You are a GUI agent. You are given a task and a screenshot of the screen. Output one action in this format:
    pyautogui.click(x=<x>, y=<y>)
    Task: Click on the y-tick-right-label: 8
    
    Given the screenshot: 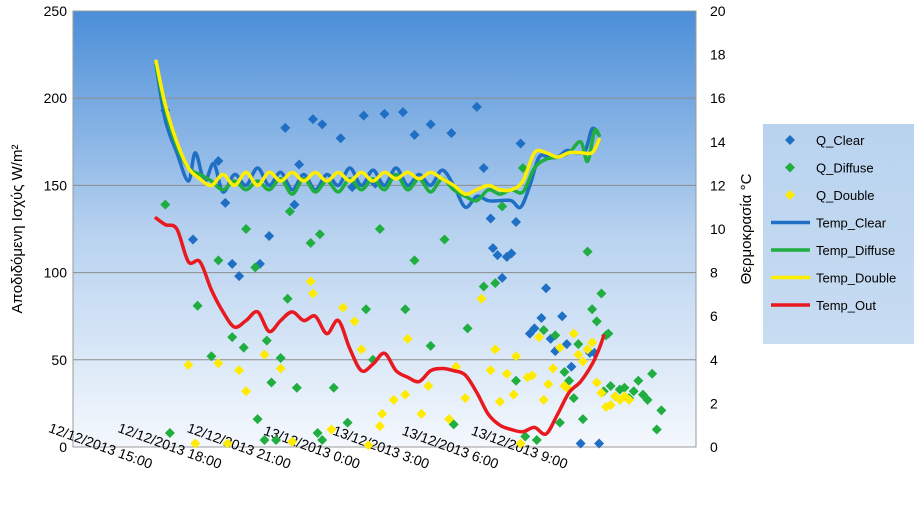 What is the action you would take?
    pyautogui.click(x=714, y=273)
    